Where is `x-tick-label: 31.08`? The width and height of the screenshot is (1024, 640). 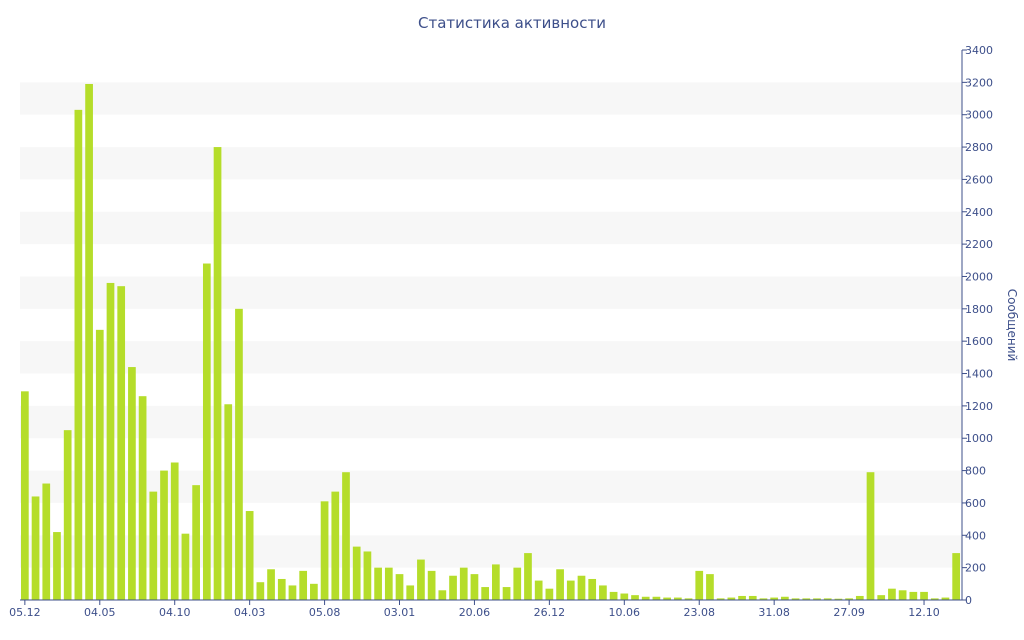
x-tick-label: 31.08 is located at coordinates (774, 612).